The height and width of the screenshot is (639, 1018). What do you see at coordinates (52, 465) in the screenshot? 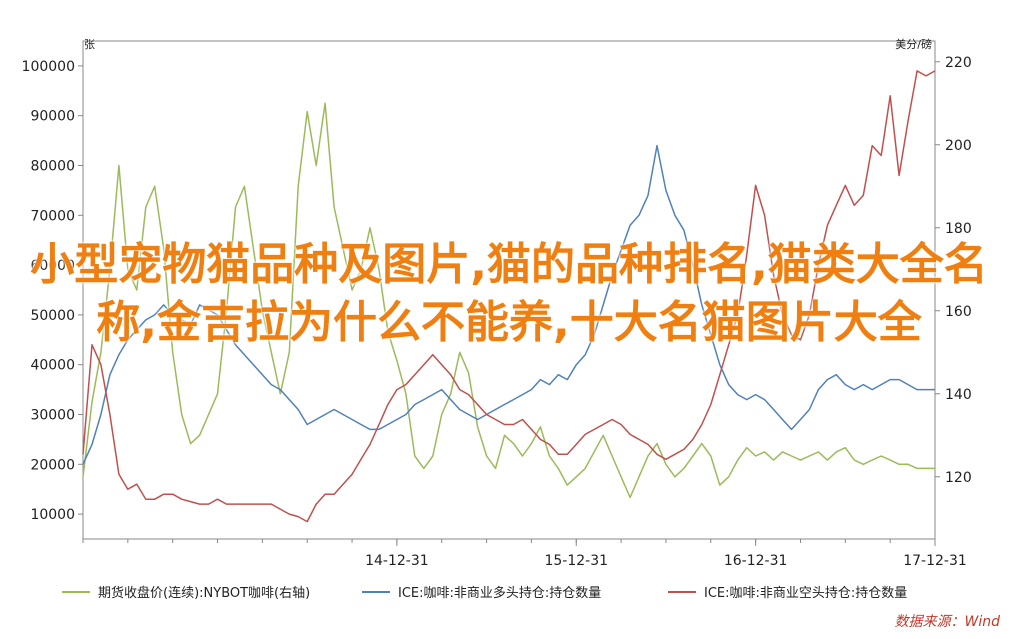
I see `left-tick-label: 20000` at bounding box center [52, 465].